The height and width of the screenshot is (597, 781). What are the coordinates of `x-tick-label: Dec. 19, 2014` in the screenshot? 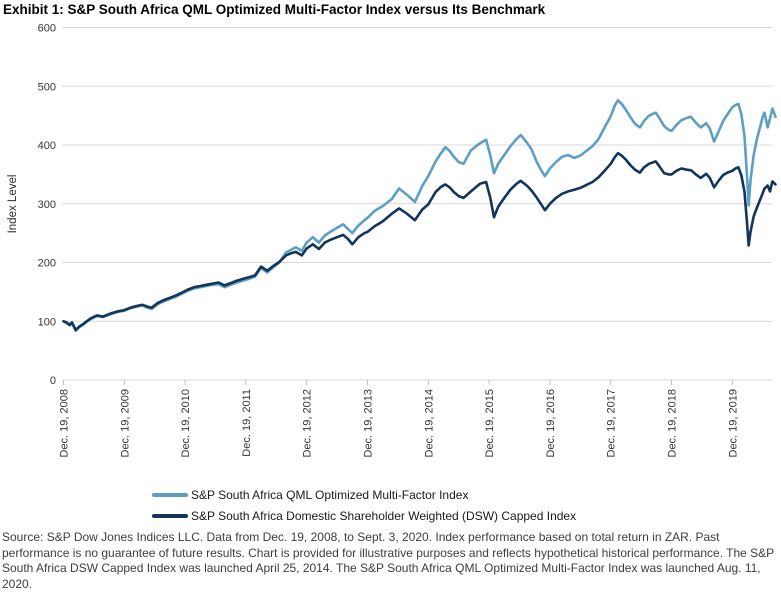 It's located at (429, 423).